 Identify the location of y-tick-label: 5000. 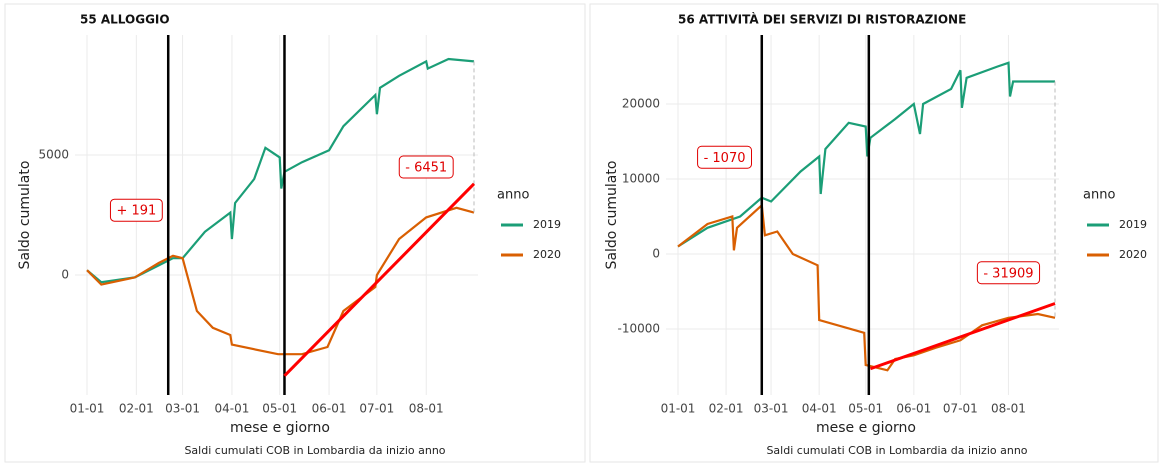
(53, 155).